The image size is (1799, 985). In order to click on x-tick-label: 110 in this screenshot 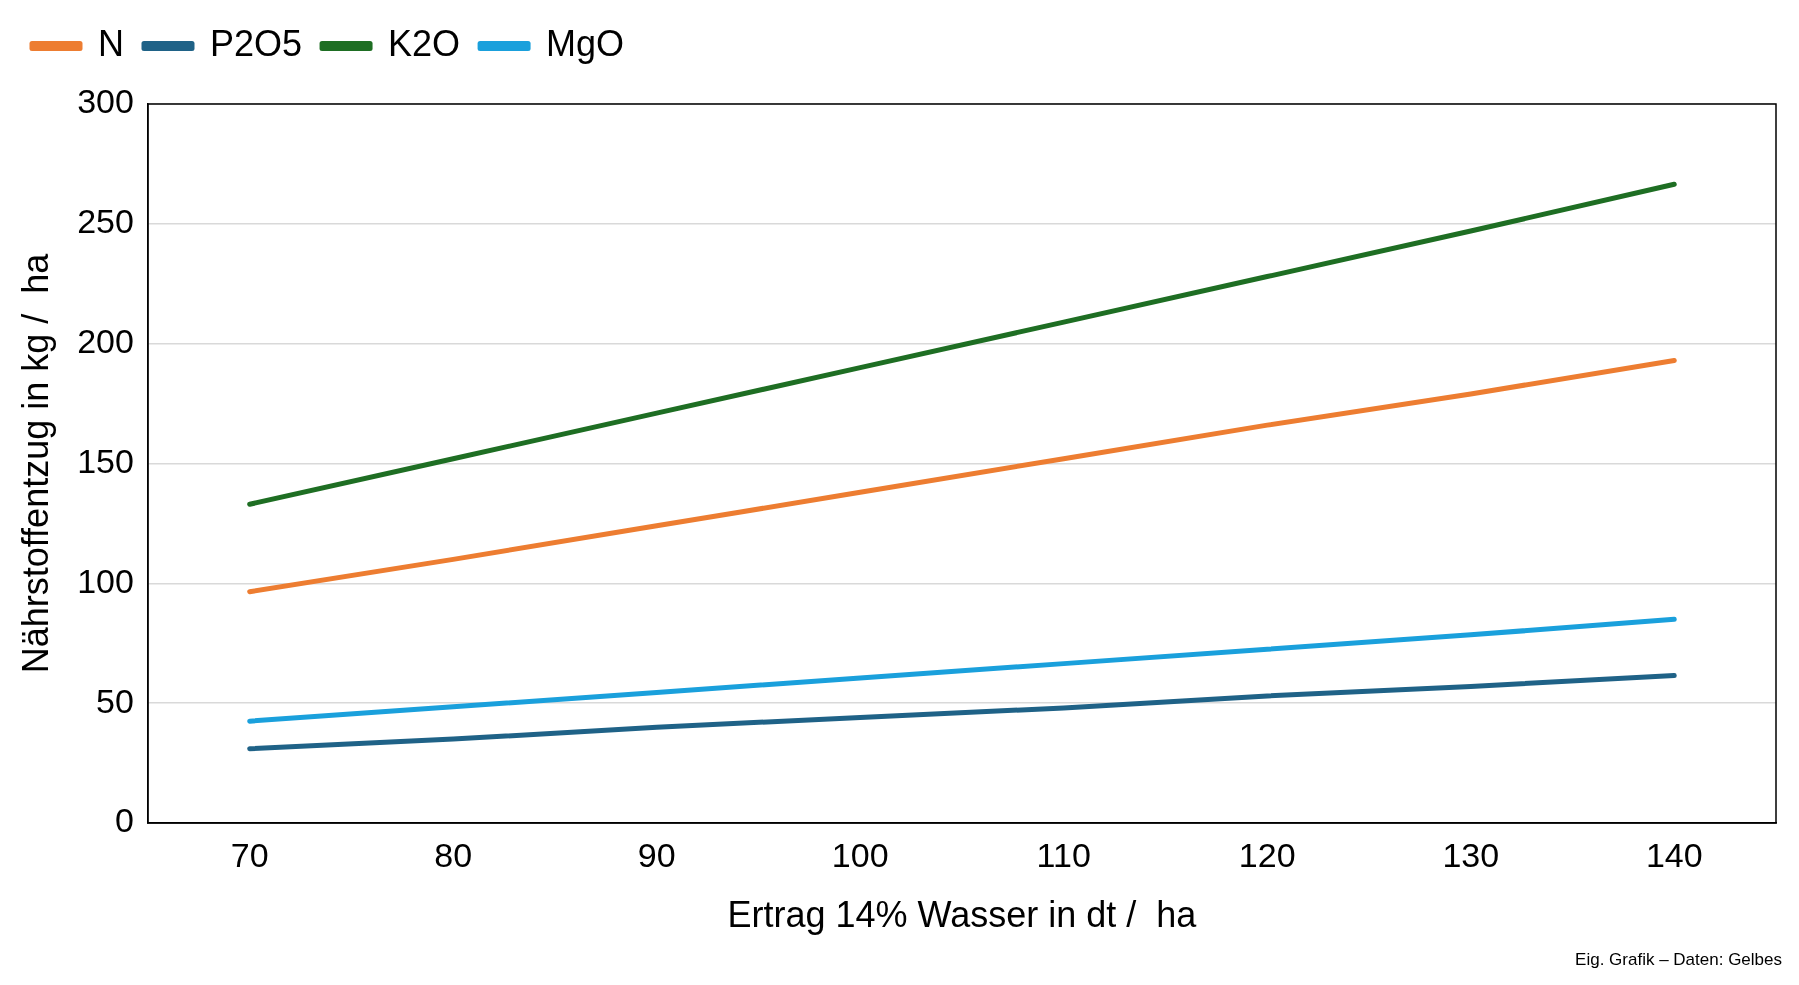, I will do `click(1063, 854)`.